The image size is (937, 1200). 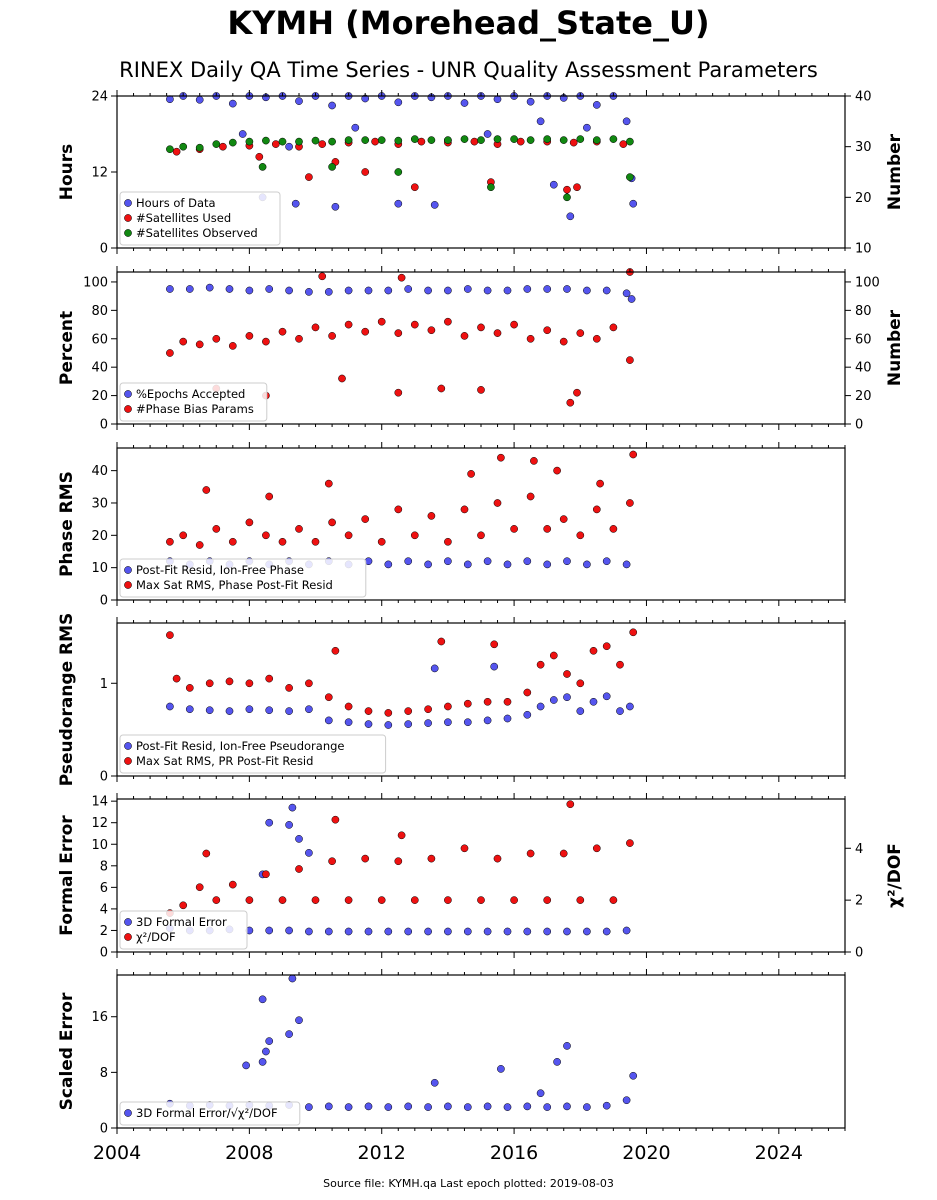 What do you see at coordinates (156, 937) in the screenshot?
I see `legend-label: χ²/DOF` at bounding box center [156, 937].